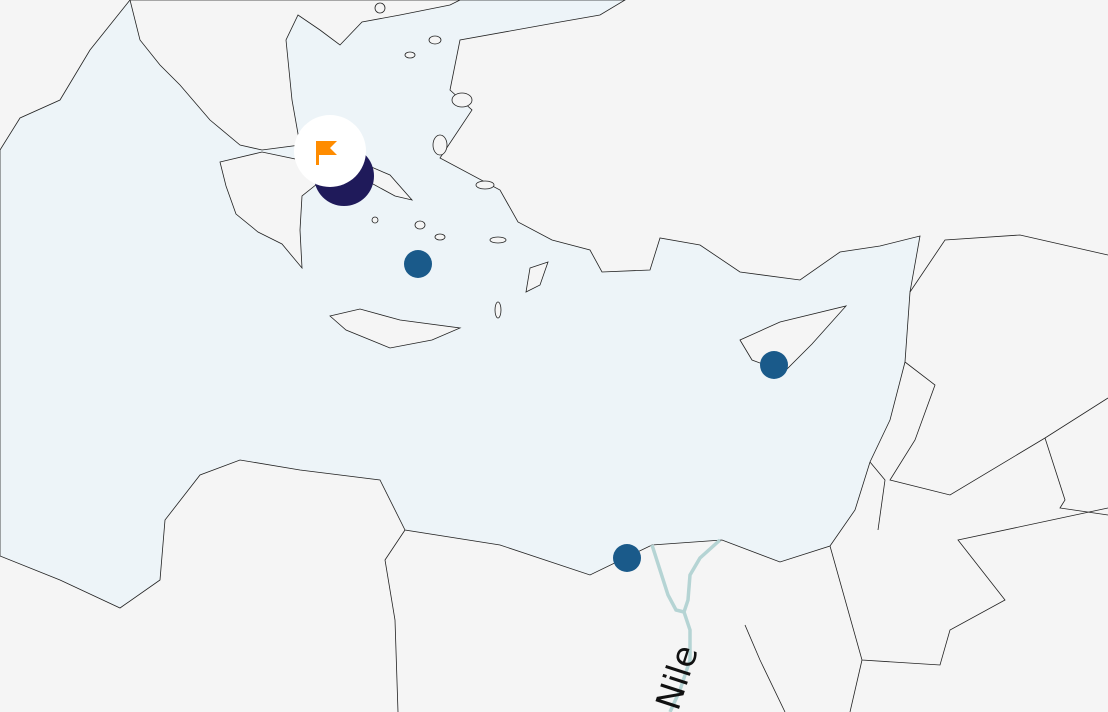 The width and height of the screenshot is (1108, 712). Describe the element at coordinates (678, 676) in the screenshot. I see `river-label-nile: Nile` at that location.